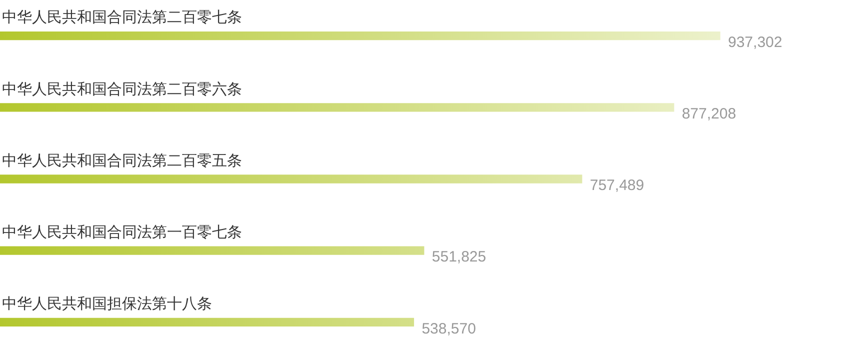  I want to click on data-label: 551,825, so click(459, 257).